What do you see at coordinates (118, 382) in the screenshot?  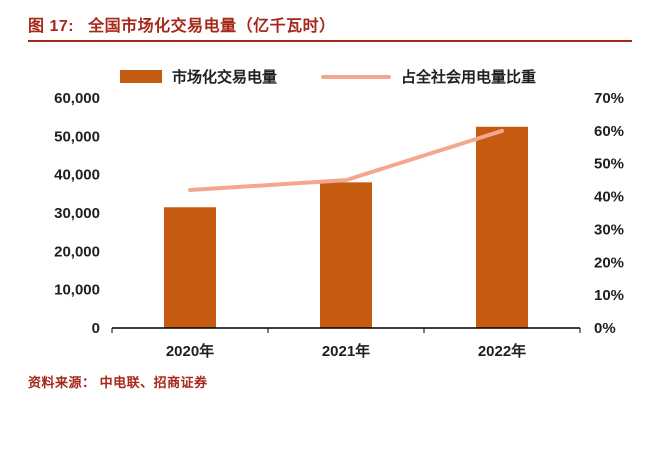 I see `source-note: 资料来源： 中电联、招商证券` at bounding box center [118, 382].